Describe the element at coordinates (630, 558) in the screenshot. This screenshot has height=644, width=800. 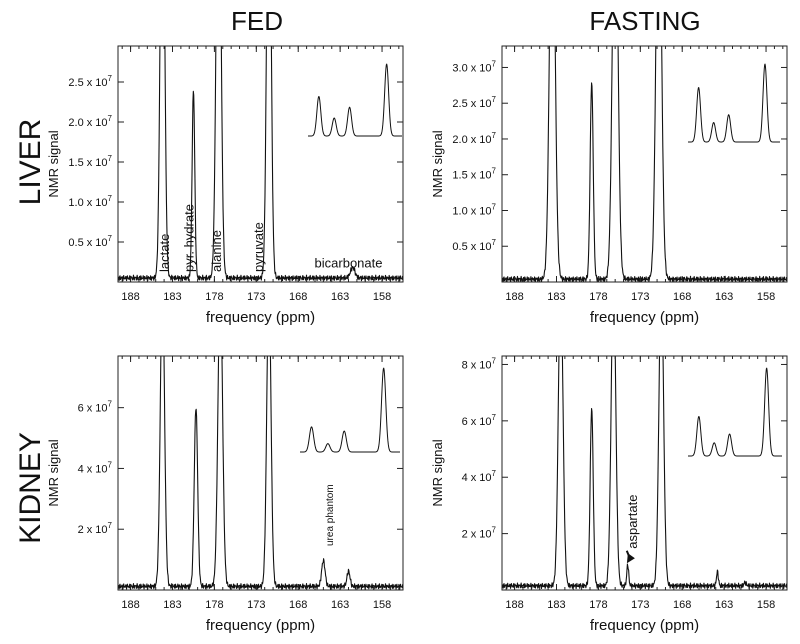
I see `arrow-head` at that location.